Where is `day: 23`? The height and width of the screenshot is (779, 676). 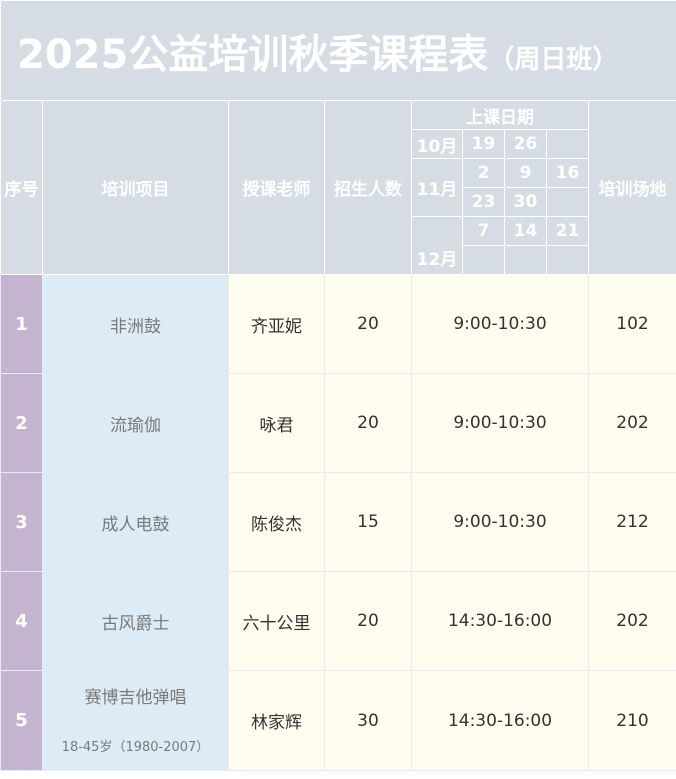
day: 23 is located at coordinates (483, 202).